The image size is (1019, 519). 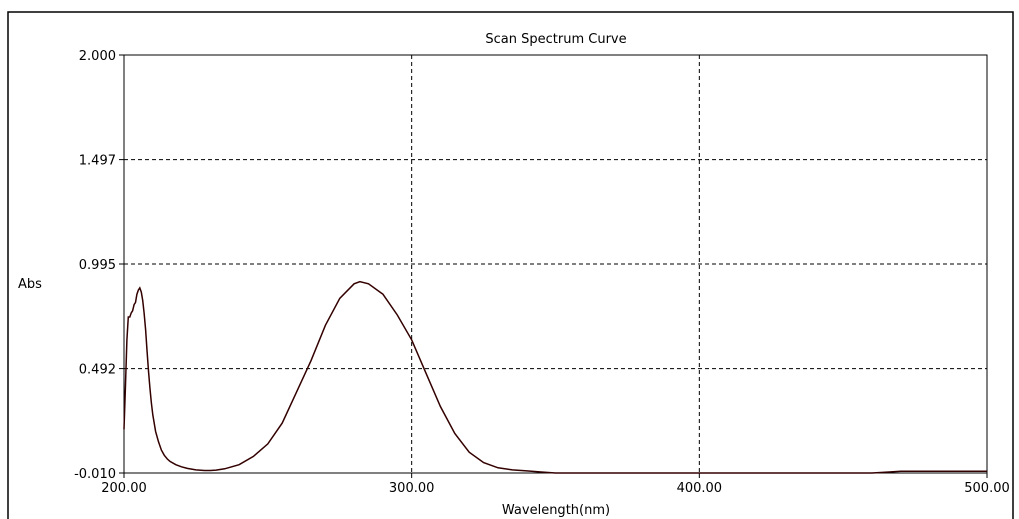 I want to click on y-axis-label: Abs, so click(x=30, y=284).